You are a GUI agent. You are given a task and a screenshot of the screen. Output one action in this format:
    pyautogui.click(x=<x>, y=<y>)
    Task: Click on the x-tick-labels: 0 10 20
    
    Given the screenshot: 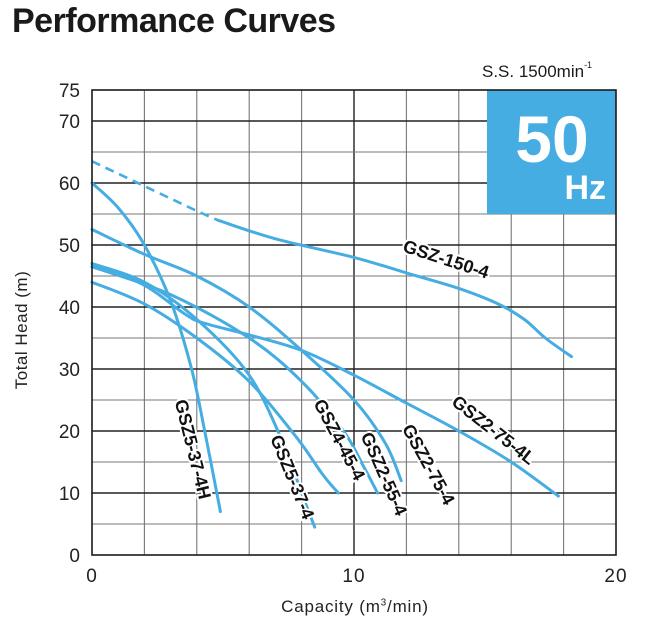 What is the action you would take?
    pyautogui.click(x=356, y=576)
    